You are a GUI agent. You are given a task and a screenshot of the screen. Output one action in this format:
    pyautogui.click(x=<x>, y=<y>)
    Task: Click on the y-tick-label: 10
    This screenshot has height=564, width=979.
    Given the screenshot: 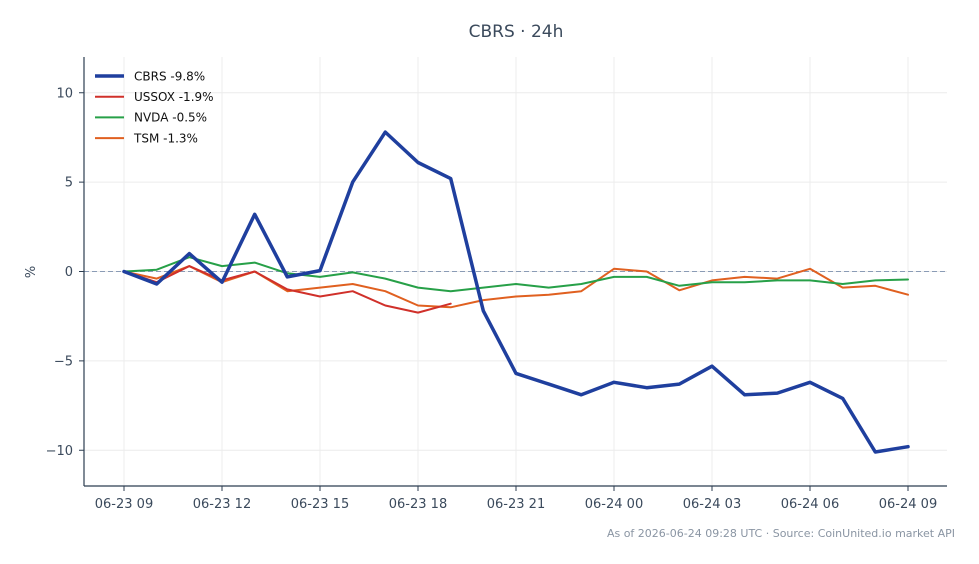 What is the action you would take?
    pyautogui.click(x=64, y=93)
    